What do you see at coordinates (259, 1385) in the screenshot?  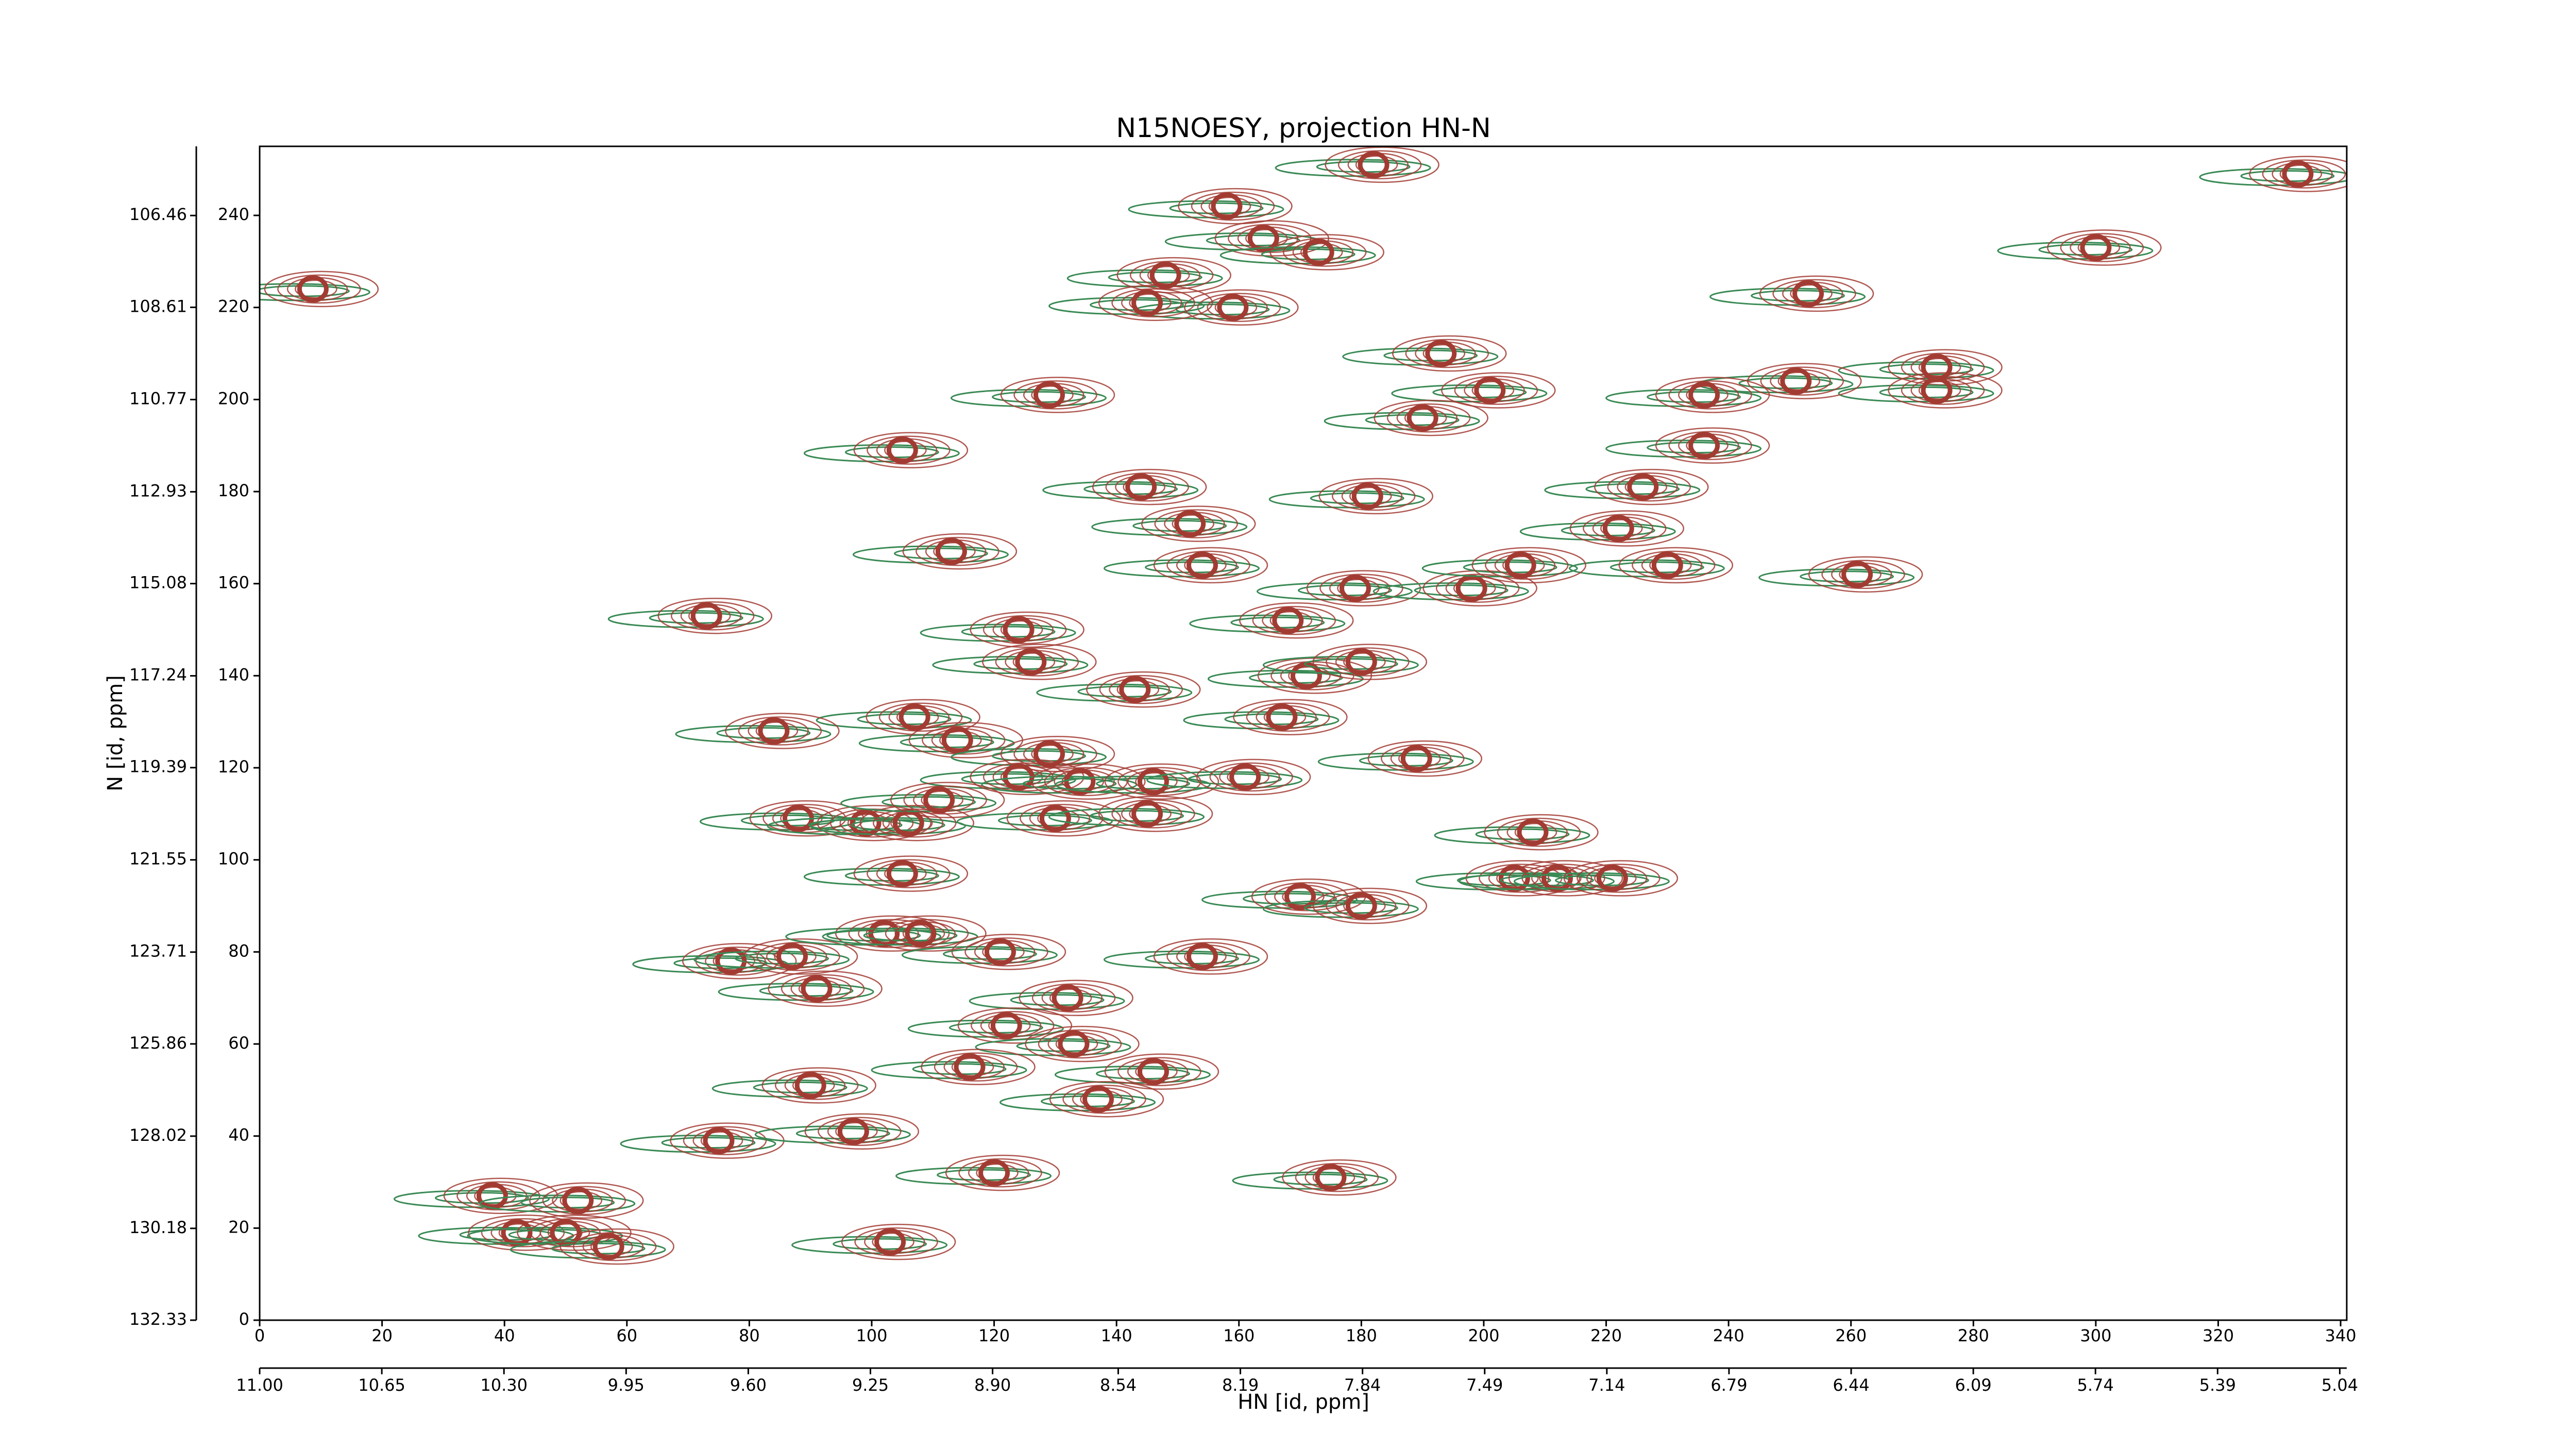 I see `x2-tick-label: 11.00` at bounding box center [259, 1385].